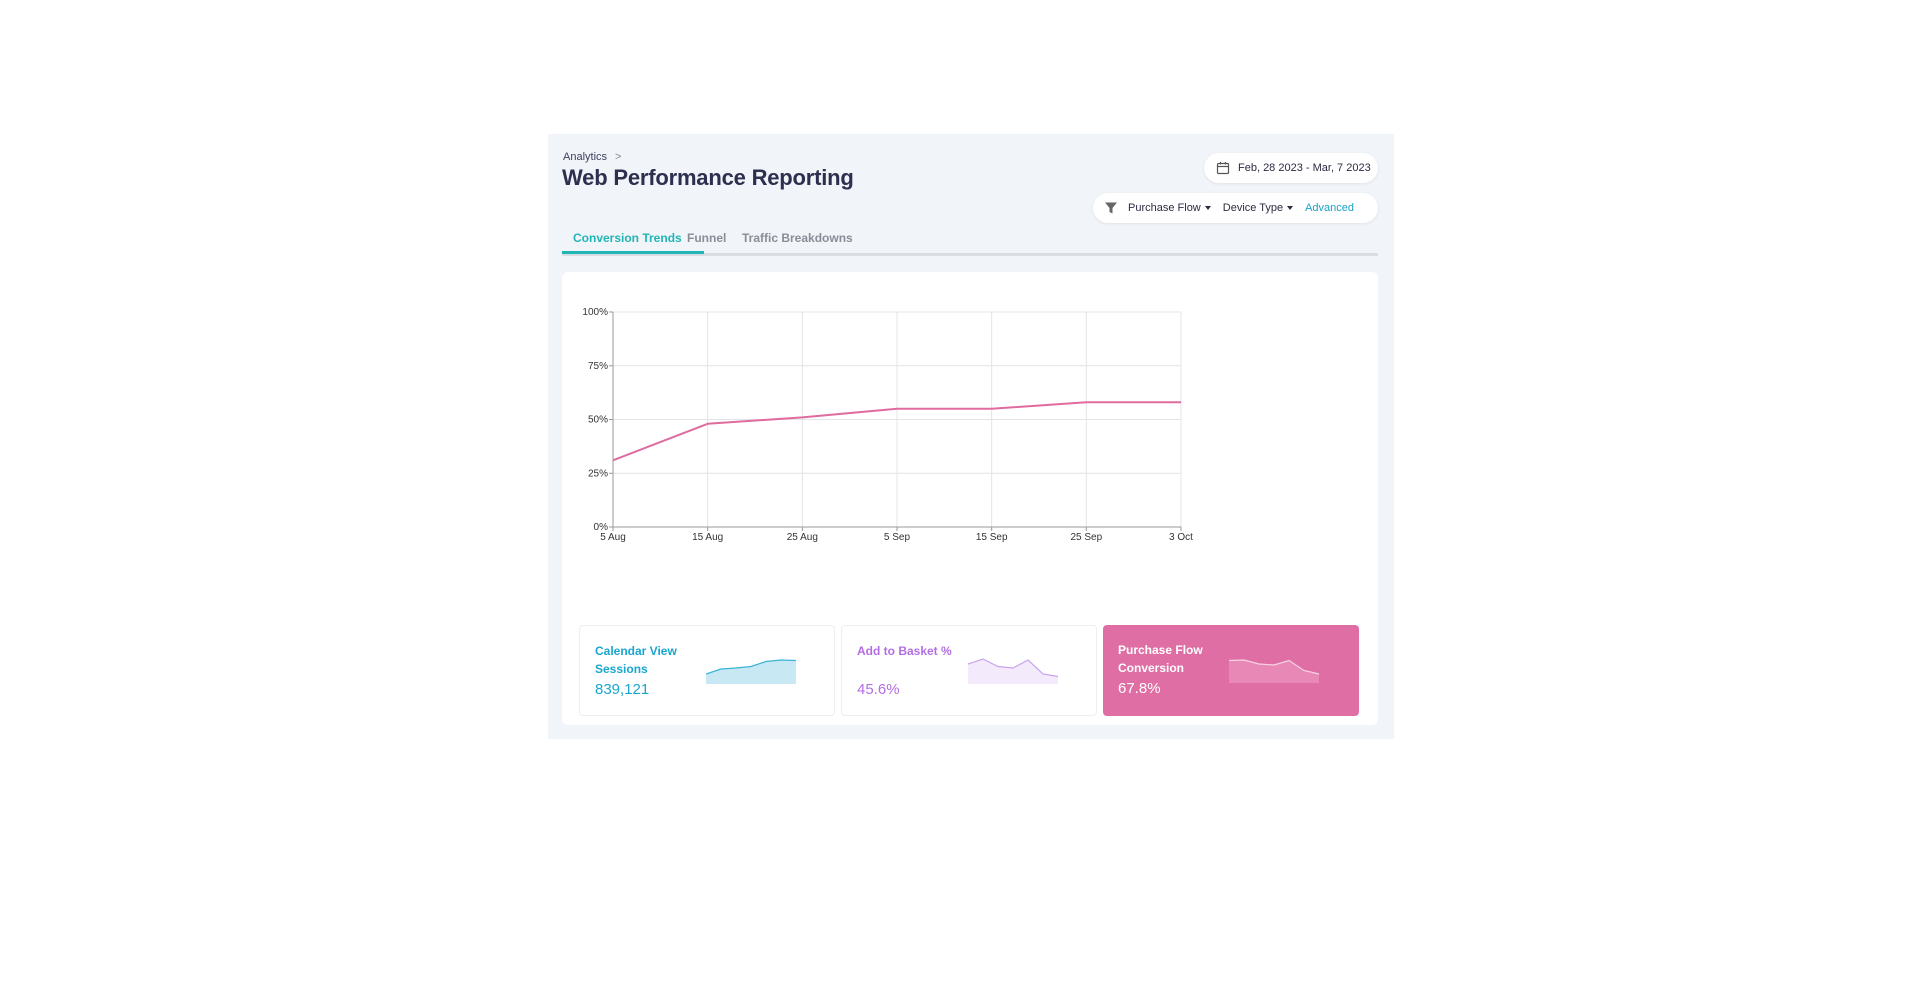 The width and height of the screenshot is (1920, 1004). Describe the element at coordinates (897, 537) in the screenshot. I see `x-tick-label: 5 Sep` at that location.